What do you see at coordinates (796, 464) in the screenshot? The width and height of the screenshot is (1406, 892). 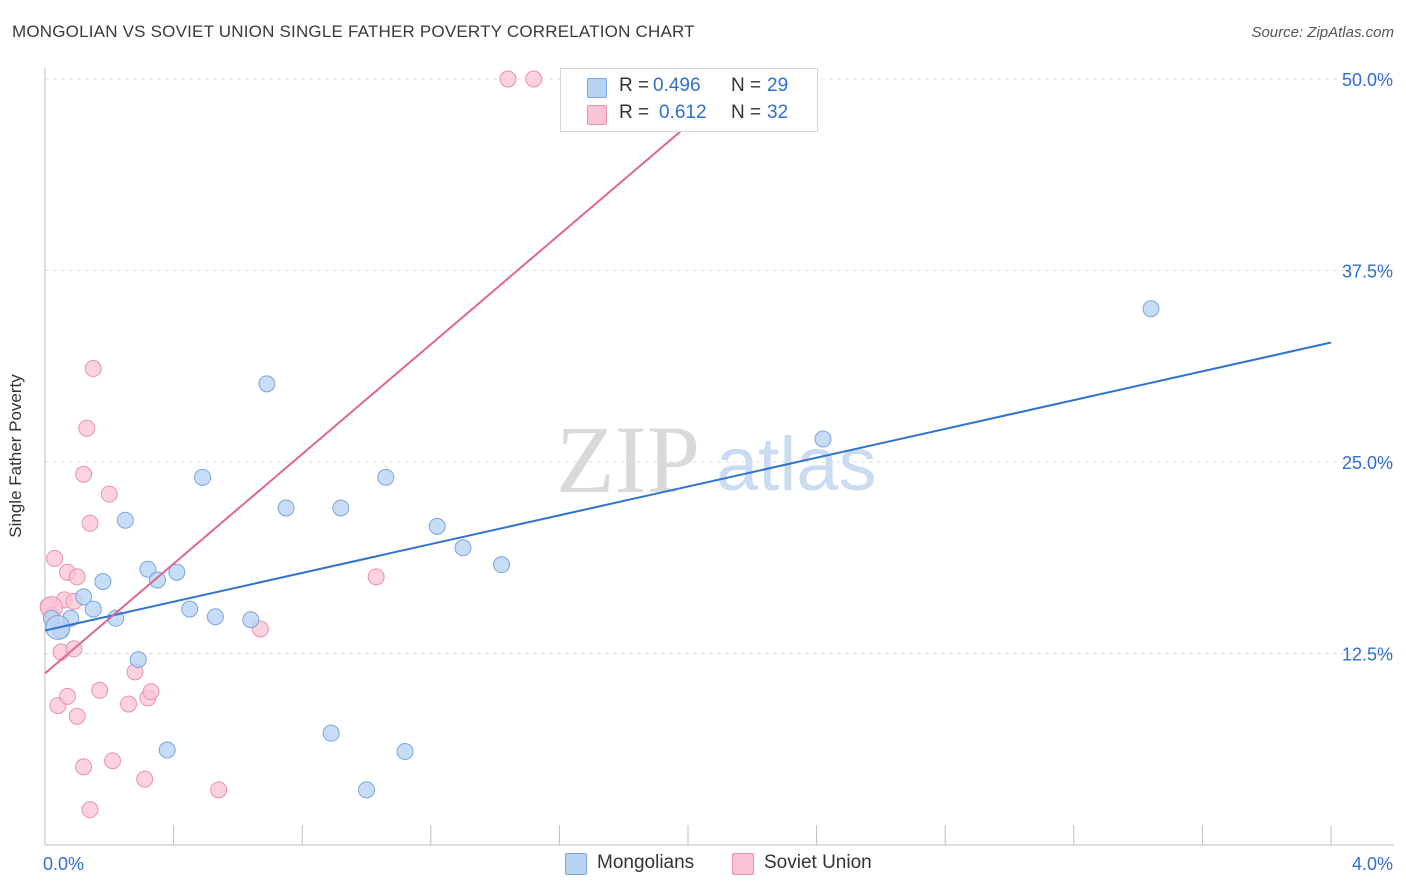 I see `watermark-atlas: atlas` at bounding box center [796, 464].